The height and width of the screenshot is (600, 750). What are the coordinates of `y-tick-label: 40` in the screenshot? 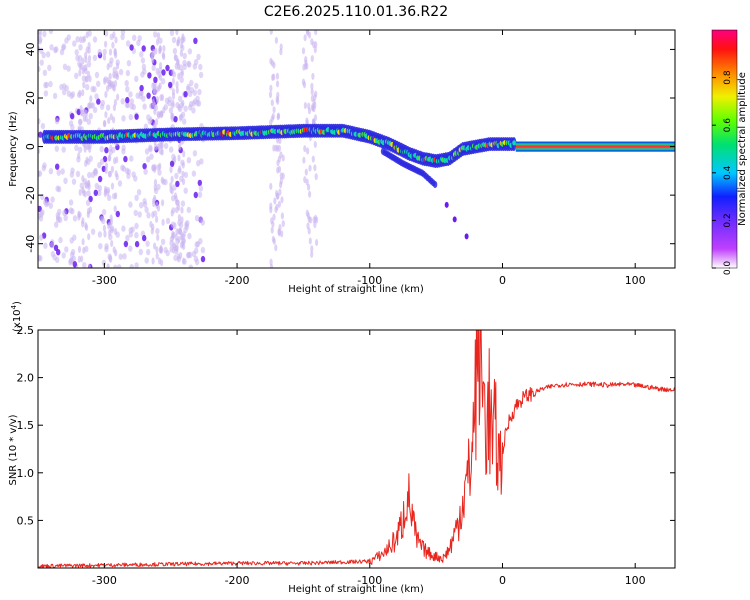 It's located at (30, 49).